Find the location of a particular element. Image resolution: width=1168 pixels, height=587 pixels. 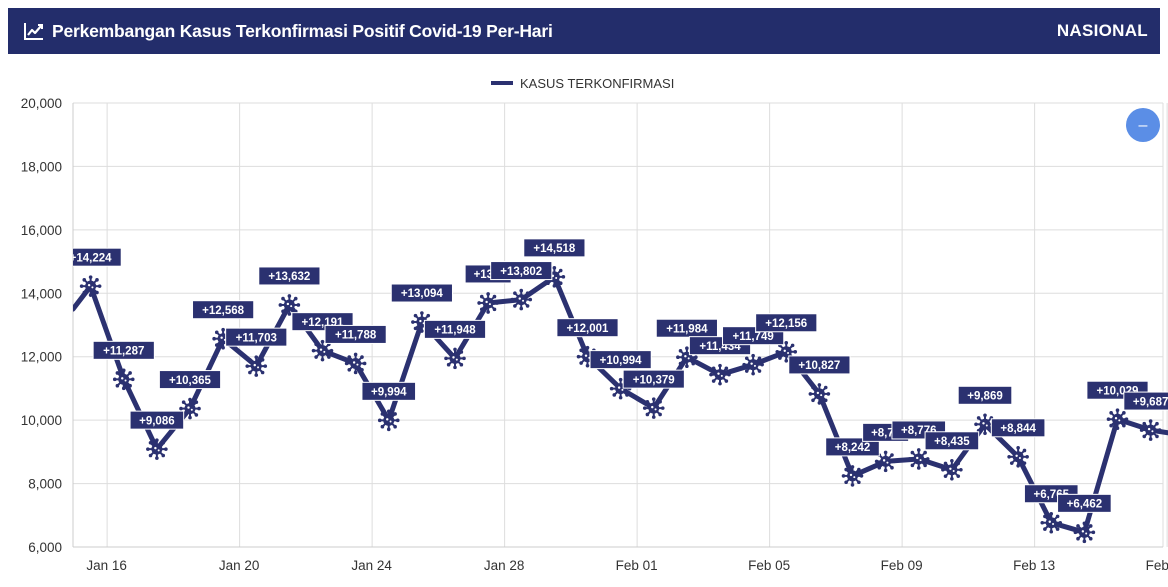

x-tick-label: Feb 09 is located at coordinates (902, 565).